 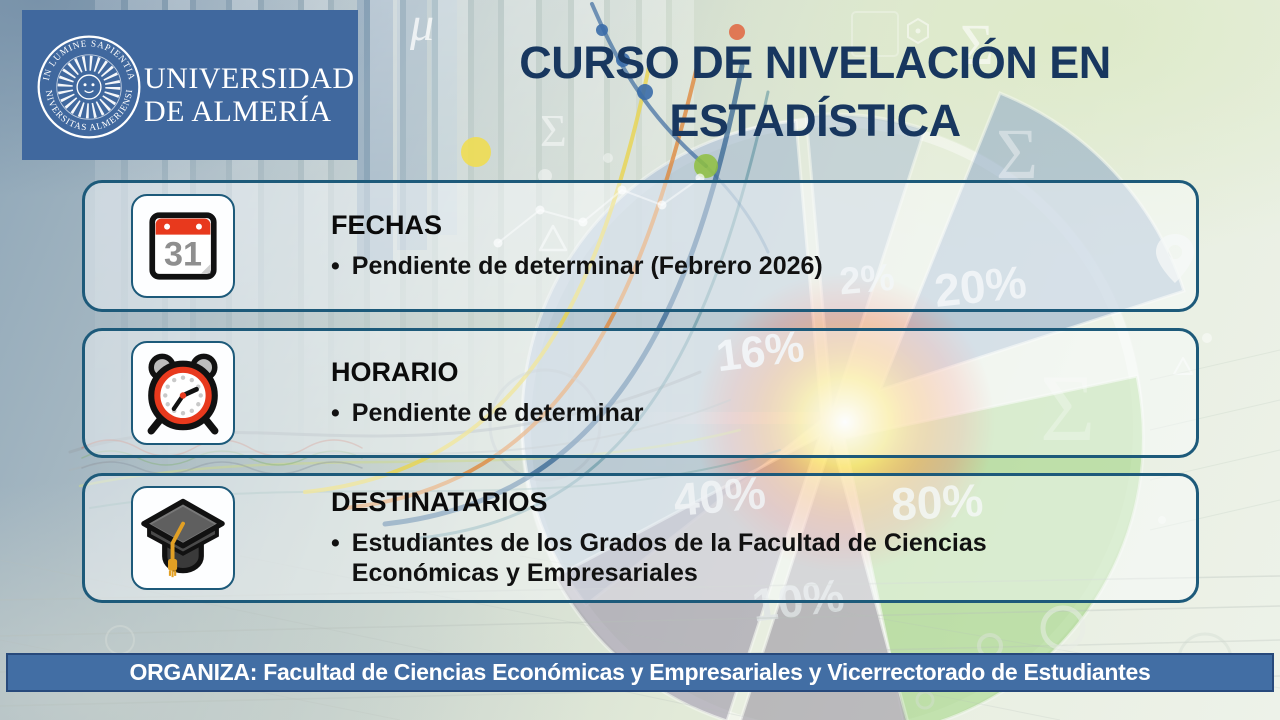 What do you see at coordinates (867, 280) in the screenshot?
I see `percent-label: 2%` at bounding box center [867, 280].